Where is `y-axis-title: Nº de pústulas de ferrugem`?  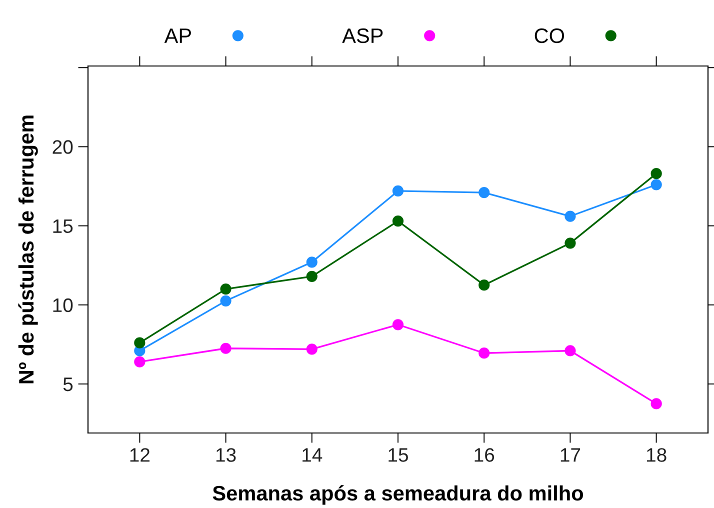
y-axis-title: Nº de pústulas de ferrugem is located at coordinates (28, 250).